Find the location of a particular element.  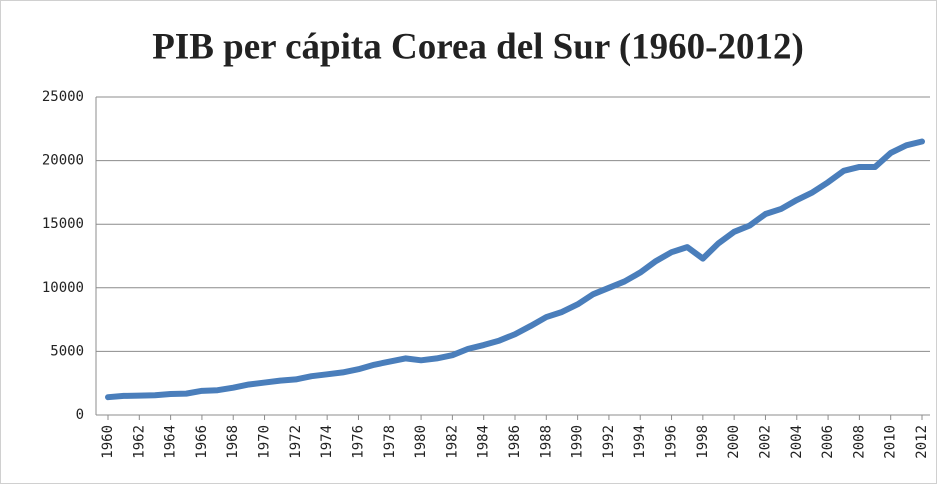

x-tick-label: 1978 is located at coordinates (390, 442).